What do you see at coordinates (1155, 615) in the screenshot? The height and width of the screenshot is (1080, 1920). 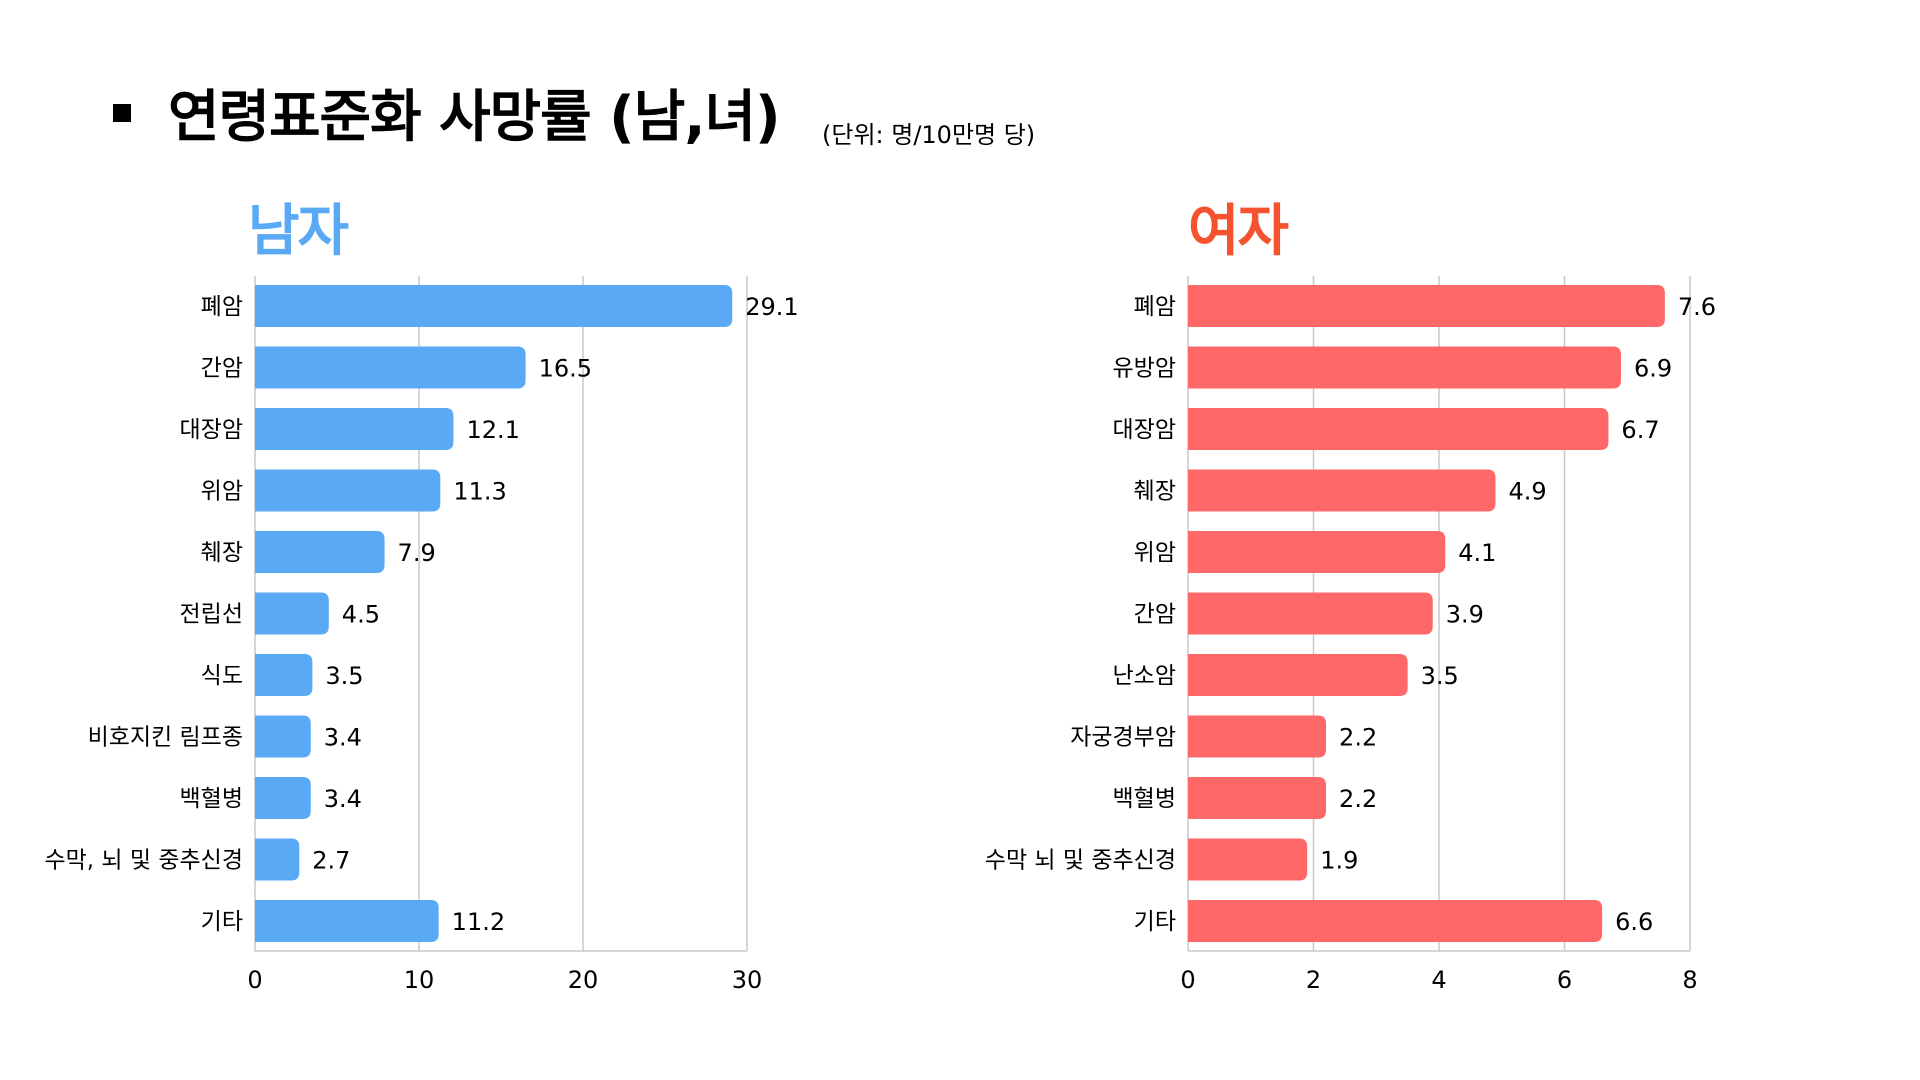 I see `female-category-label: 간암` at bounding box center [1155, 615].